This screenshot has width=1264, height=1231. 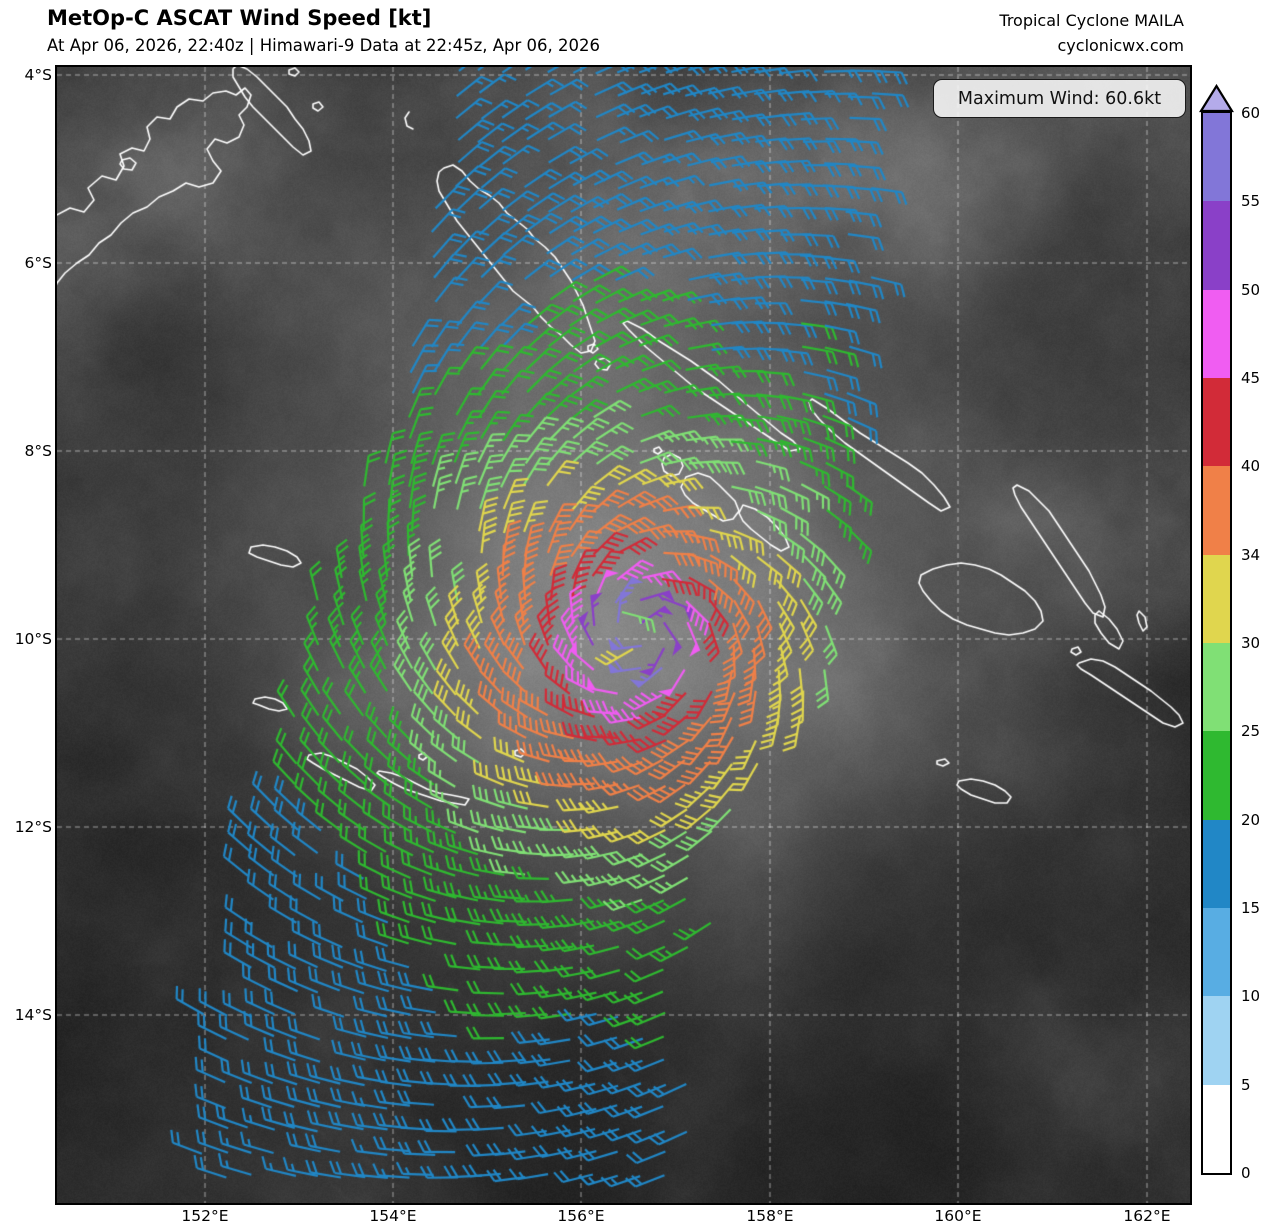 What do you see at coordinates (1251, 996) in the screenshot?
I see `colorbar-tick-label: 10` at bounding box center [1251, 996].